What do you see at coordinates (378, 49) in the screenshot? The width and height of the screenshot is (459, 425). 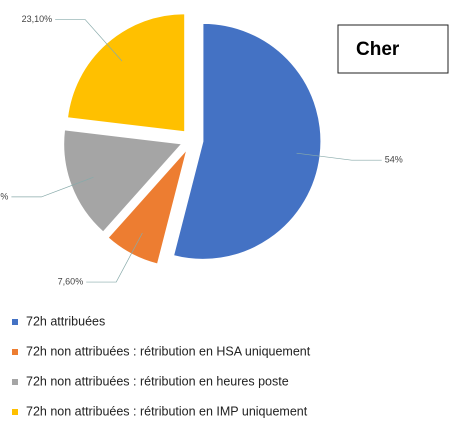 I see `chart-title: Cher` at bounding box center [378, 49].